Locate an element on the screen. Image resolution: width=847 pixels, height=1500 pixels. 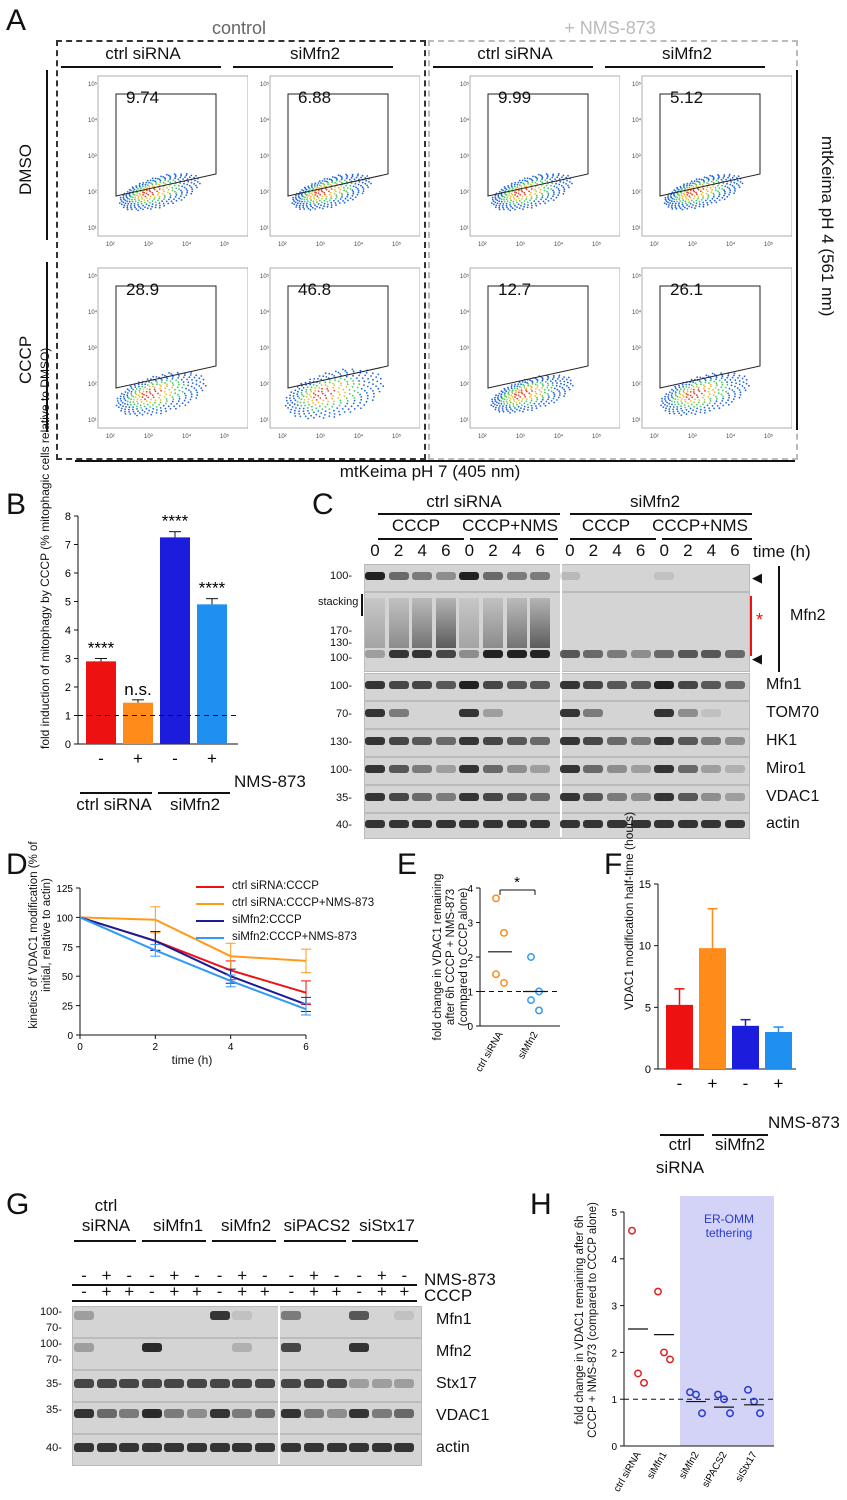
blot-g-group-bar is located at coordinates (174, 1241).